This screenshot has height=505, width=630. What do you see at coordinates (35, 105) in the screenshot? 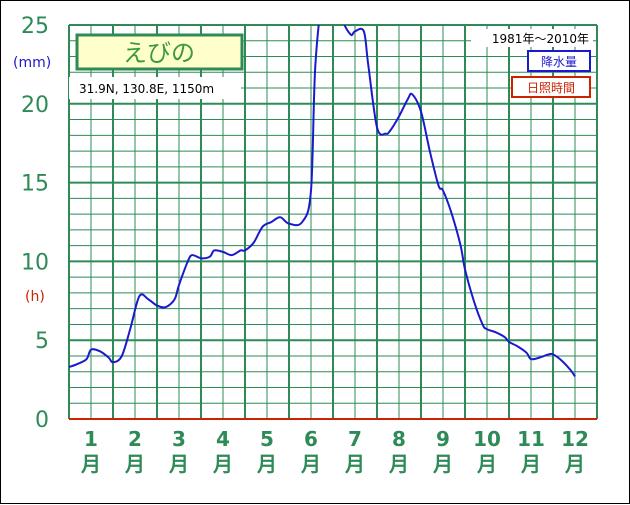
I see `y-tick-label: 20` at bounding box center [35, 105].